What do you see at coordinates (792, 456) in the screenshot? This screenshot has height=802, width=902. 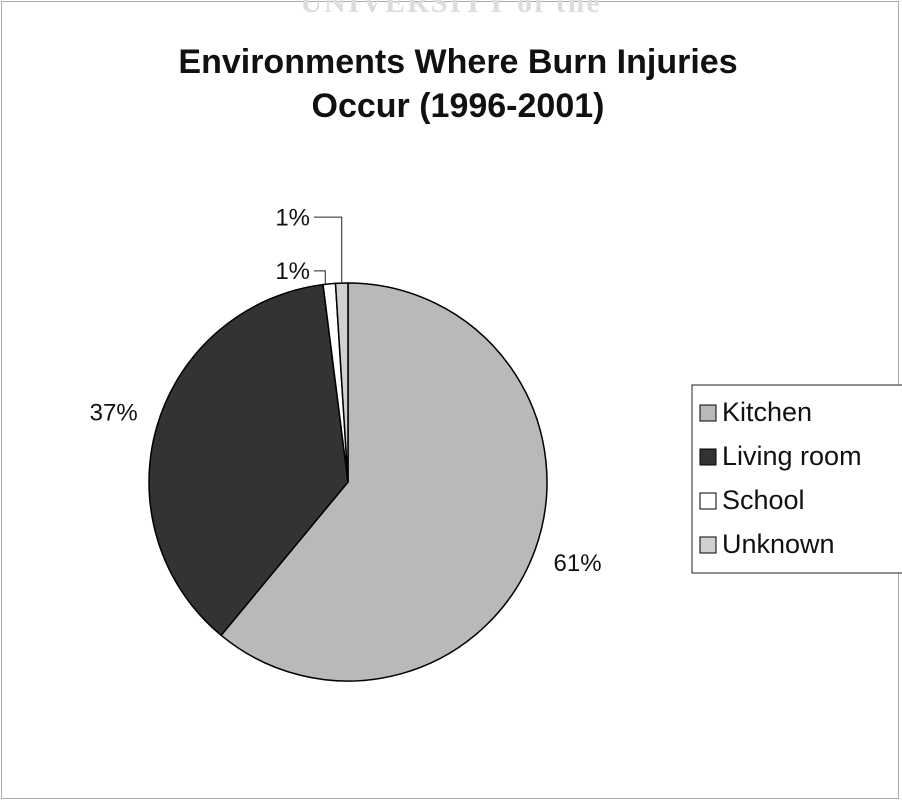 I see `legend-label: Living room` at bounding box center [792, 456].